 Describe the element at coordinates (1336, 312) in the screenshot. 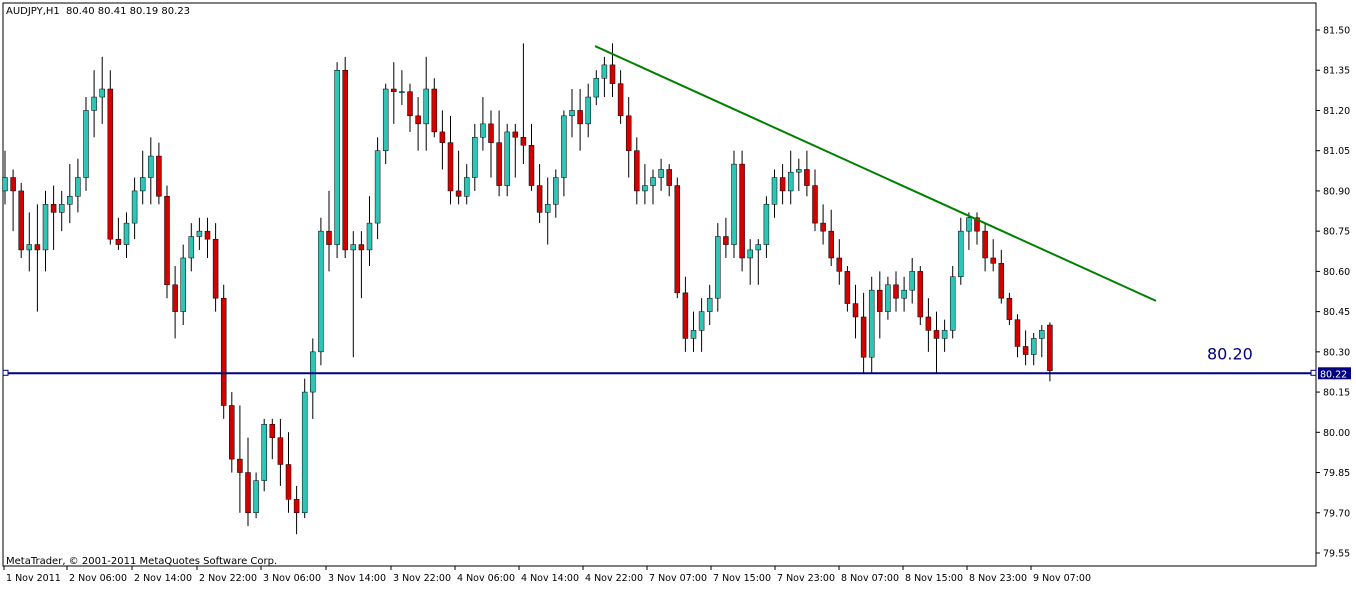

I see `price-tick-label: 80.45` at that location.